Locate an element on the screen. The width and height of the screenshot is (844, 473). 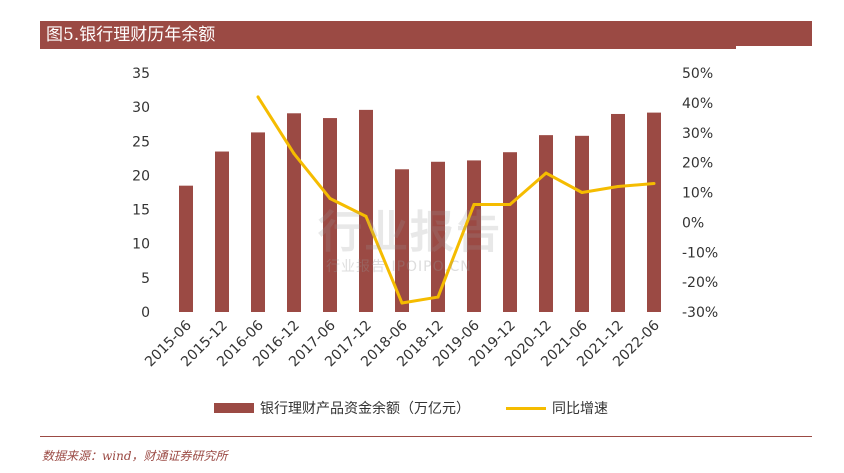
legend-item-line: 同比增速 is located at coordinates (557, 408).